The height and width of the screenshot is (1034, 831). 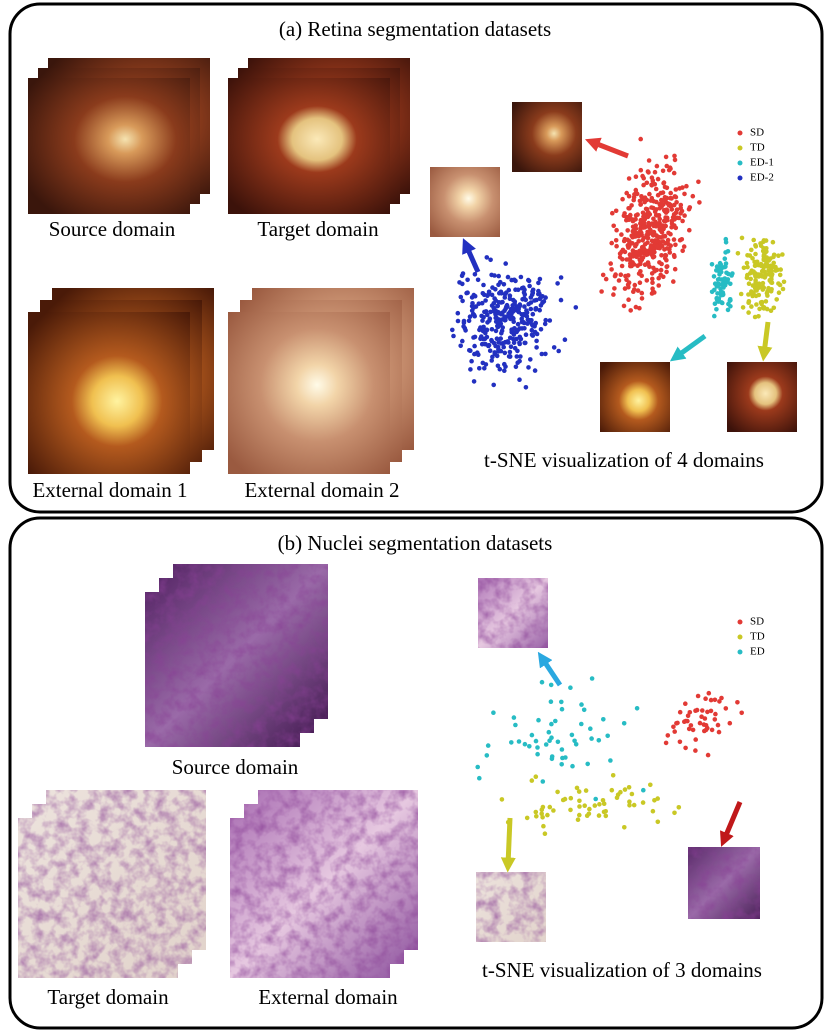 I want to click on legend-label: SD, so click(x=757, y=622).